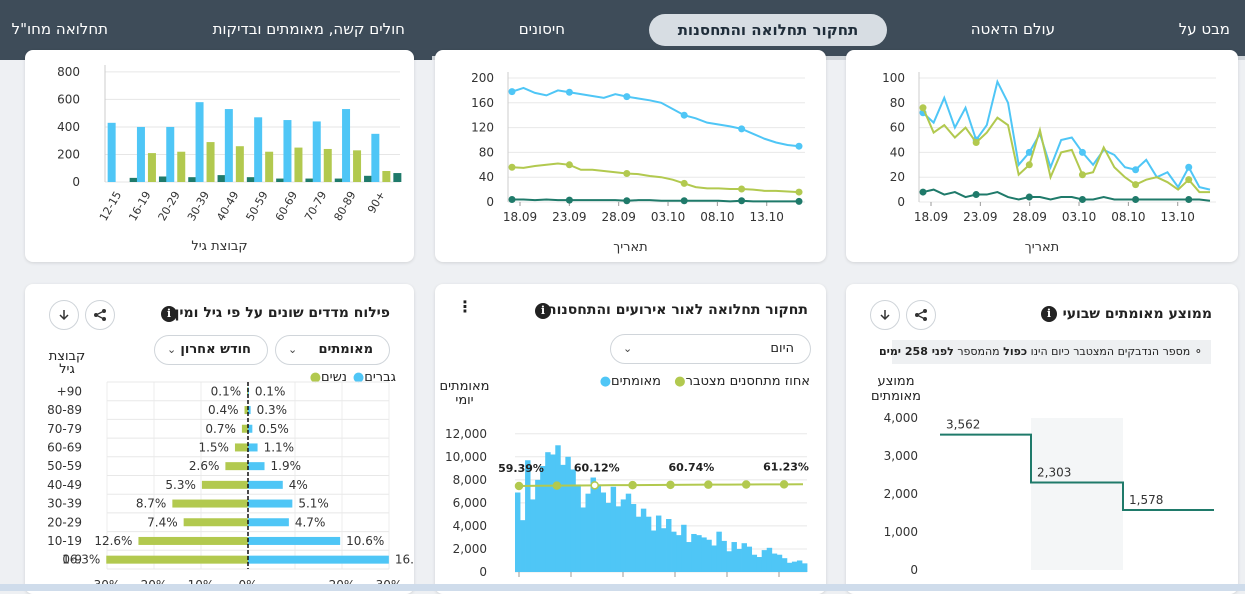 This screenshot has width=1245, height=594. Describe the element at coordinates (742, 381) in the screenshot. I see `legend-vacc: ●אחוז מתחסנים מצטבר` at that location.